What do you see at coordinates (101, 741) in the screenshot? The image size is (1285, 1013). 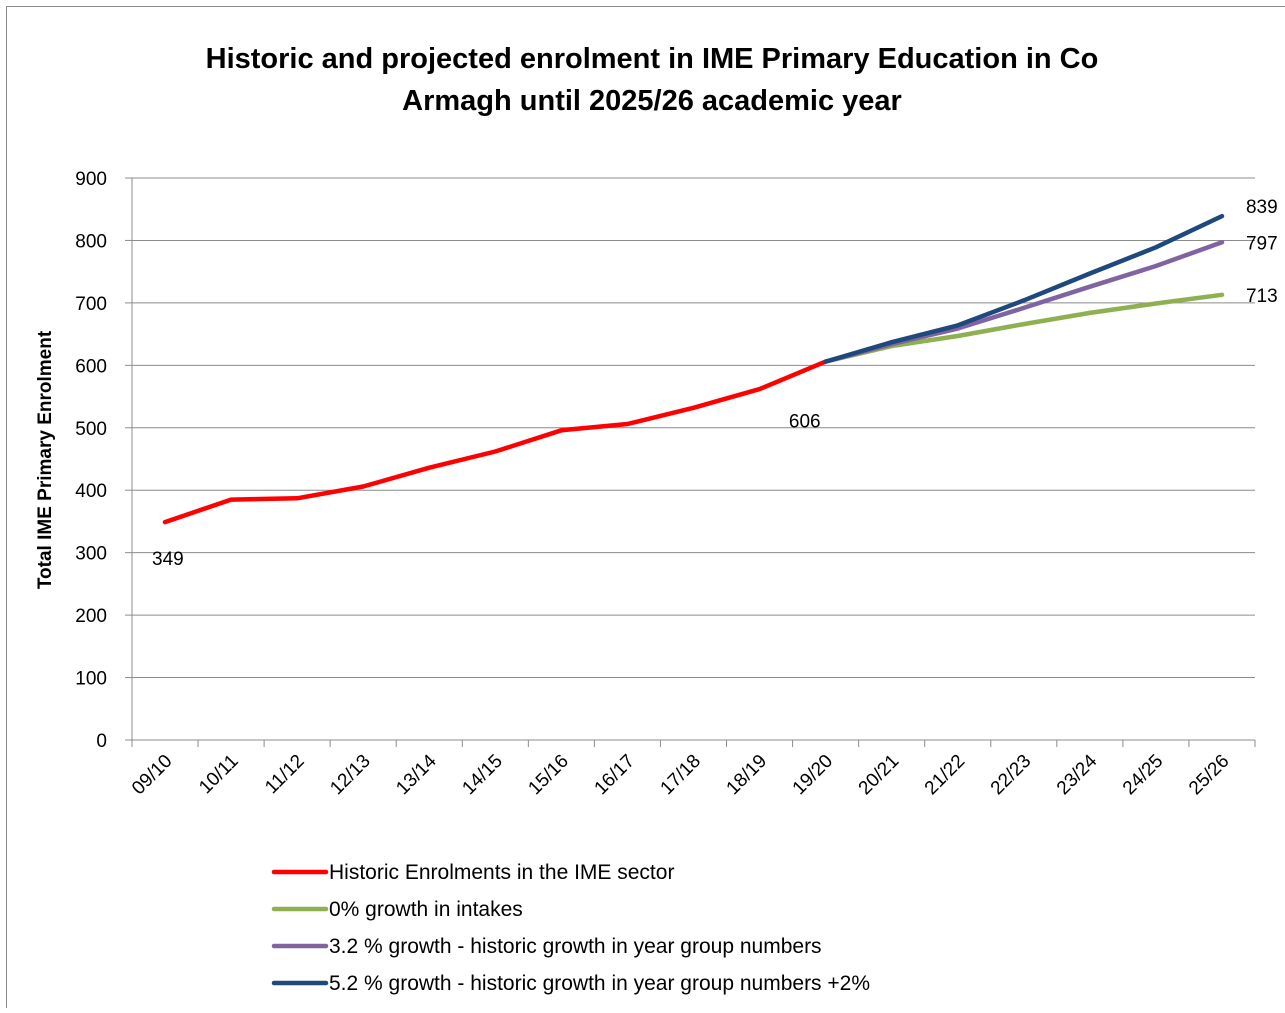 I see `y-tick-label: 0` at bounding box center [101, 741].